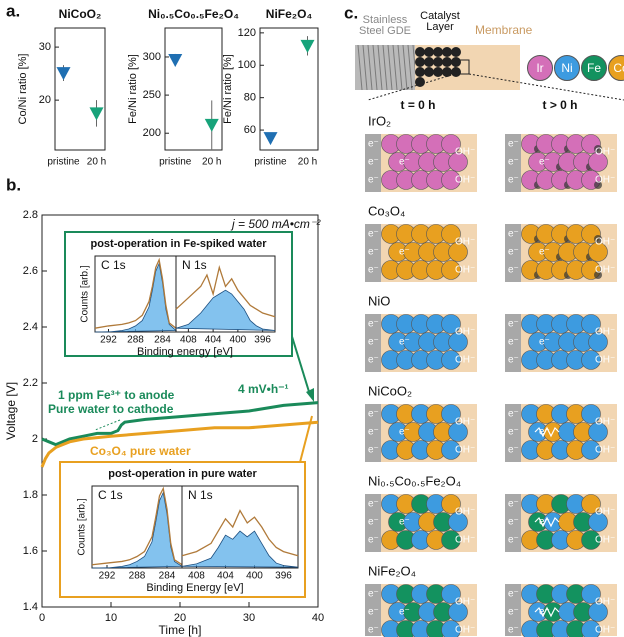  I want to click on x-tick-label: 20, so click(180, 618).